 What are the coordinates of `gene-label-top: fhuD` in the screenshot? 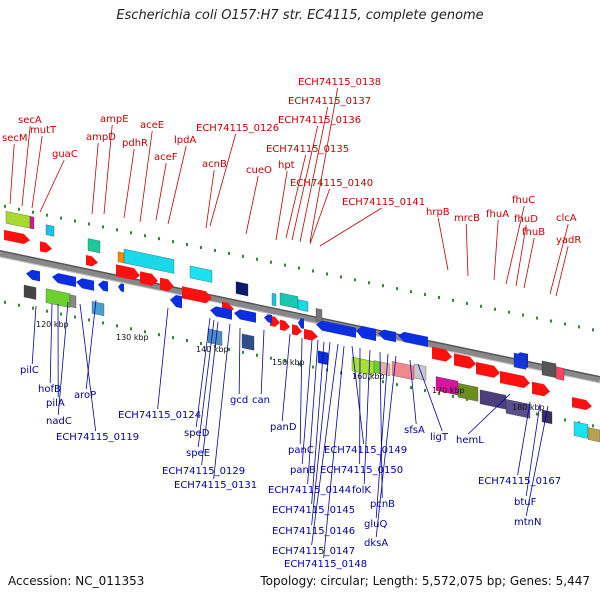 It's located at (526, 219).